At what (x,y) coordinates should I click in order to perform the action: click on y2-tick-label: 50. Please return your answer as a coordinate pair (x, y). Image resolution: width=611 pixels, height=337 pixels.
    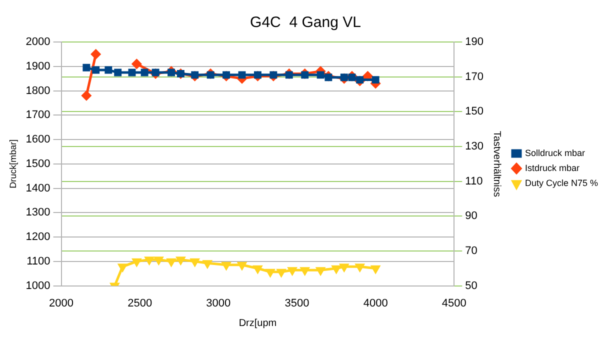
    Looking at the image, I should click on (471, 286).